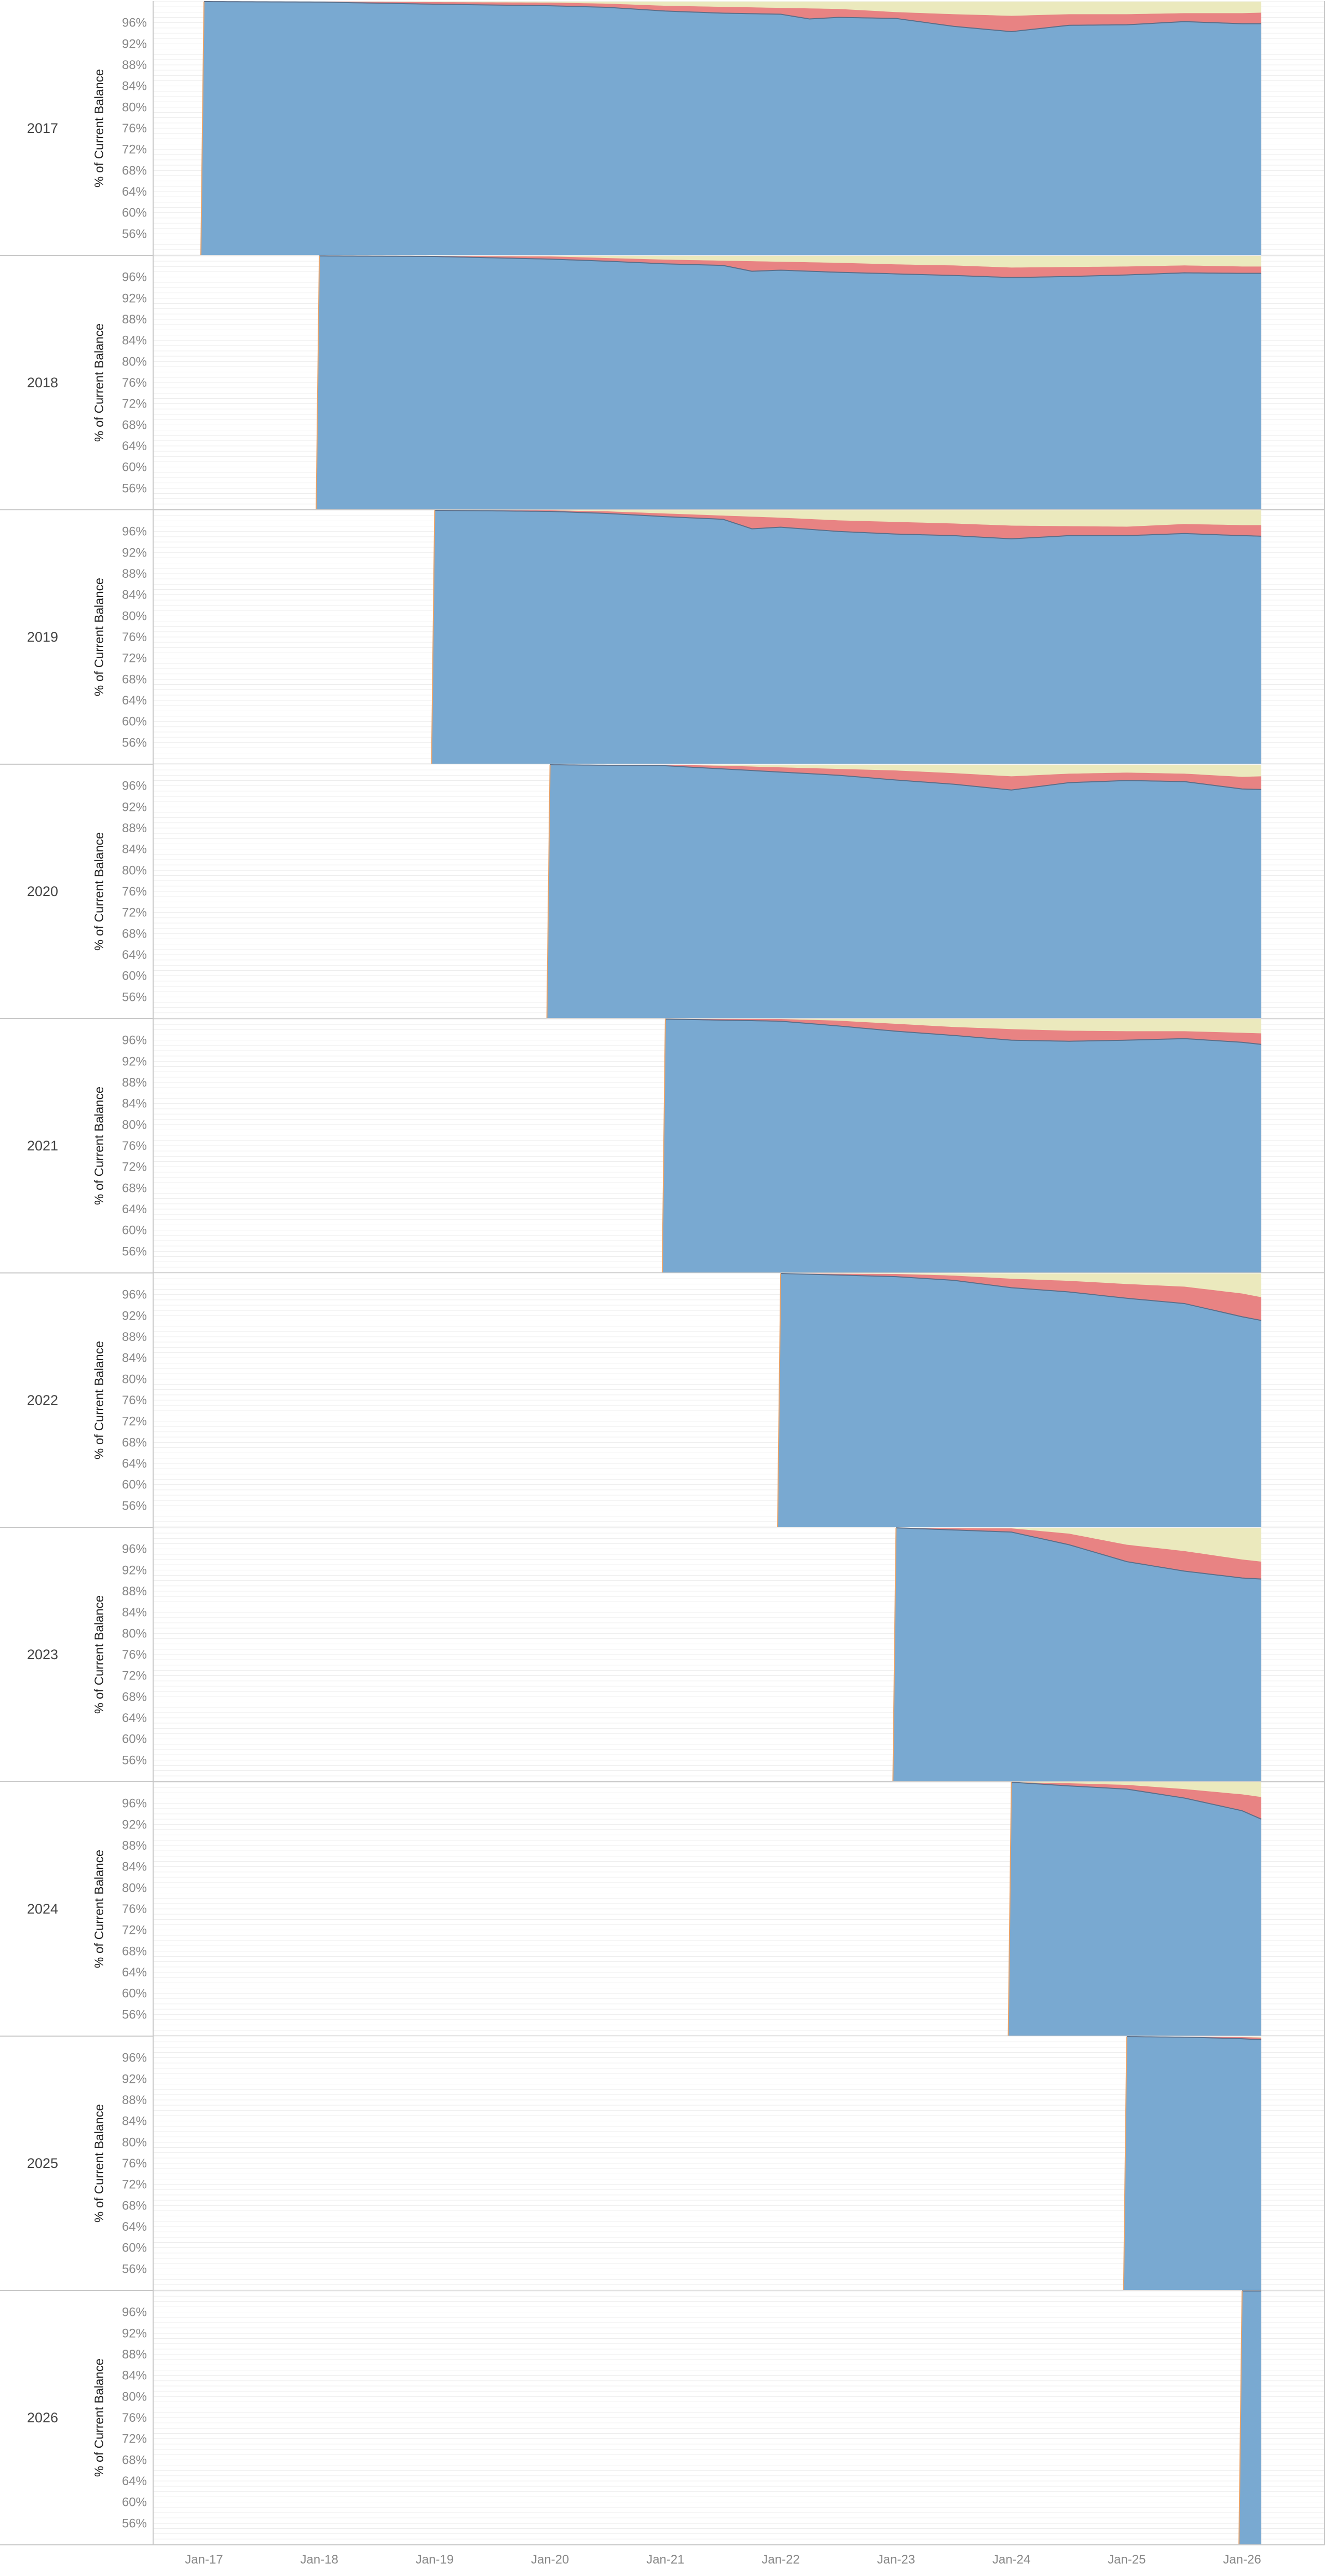  What do you see at coordinates (896, 2560) in the screenshot?
I see `x-tick-label: Jan-23` at bounding box center [896, 2560].